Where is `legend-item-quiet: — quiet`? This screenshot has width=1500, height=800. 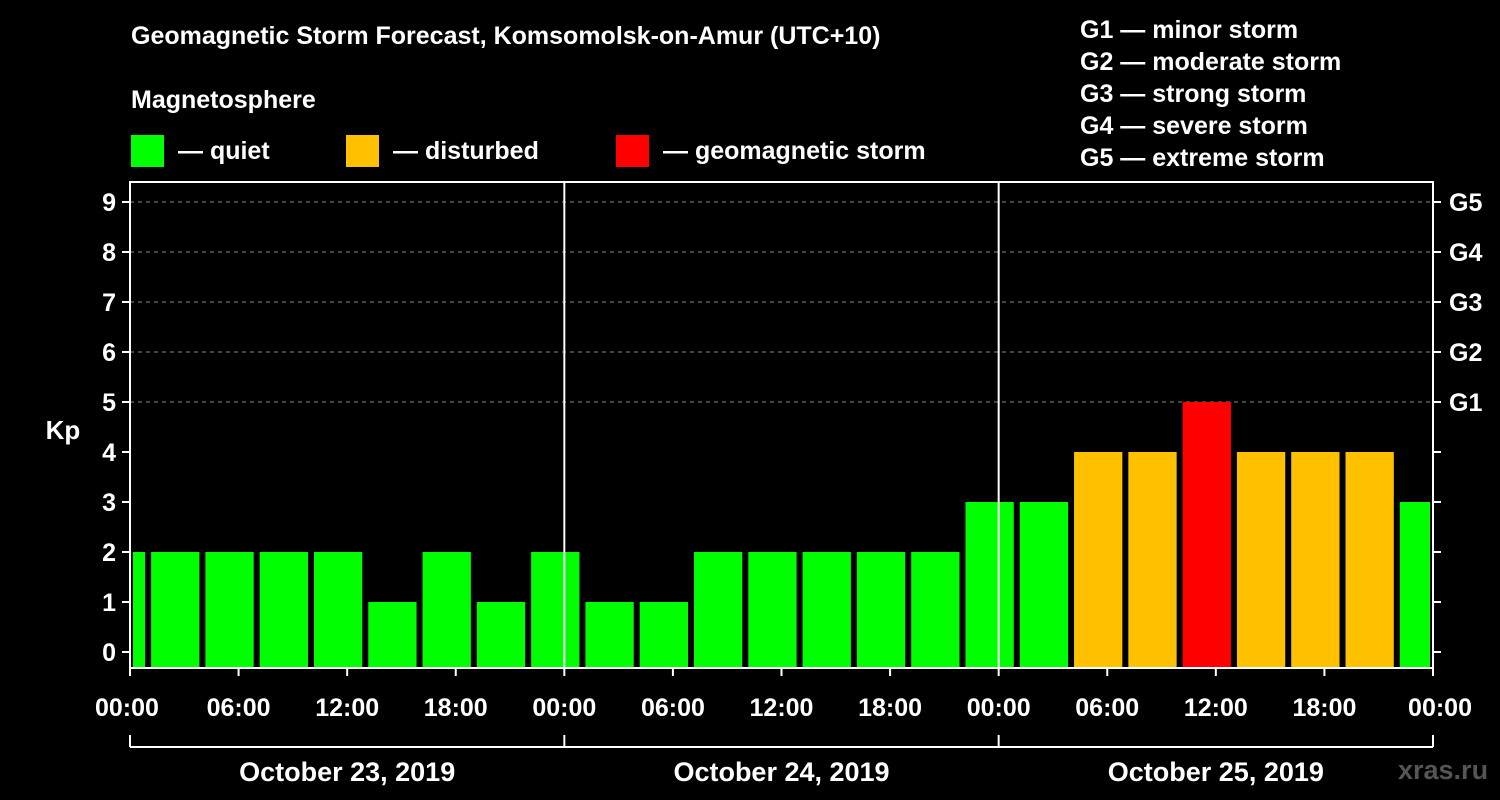
legend-item-quiet: — quiet is located at coordinates (200, 151).